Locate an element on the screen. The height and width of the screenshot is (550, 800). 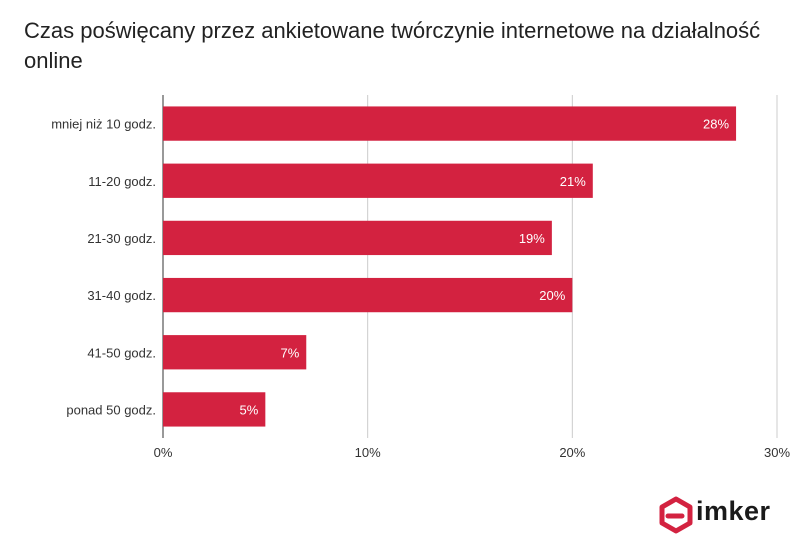
bar-value-label: 7% is located at coordinates (289, 352).